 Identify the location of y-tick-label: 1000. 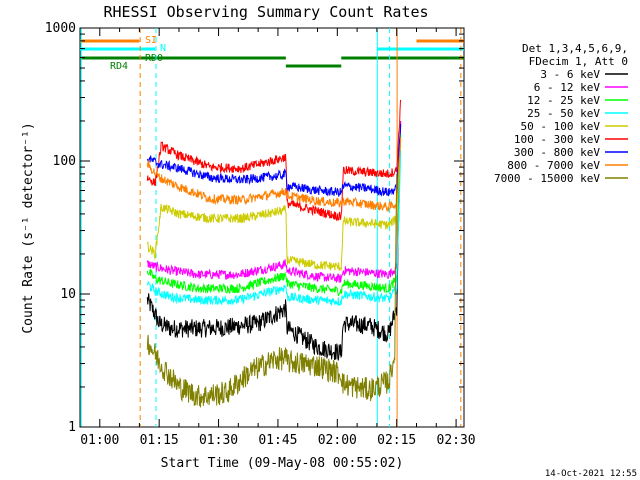
(60, 28).